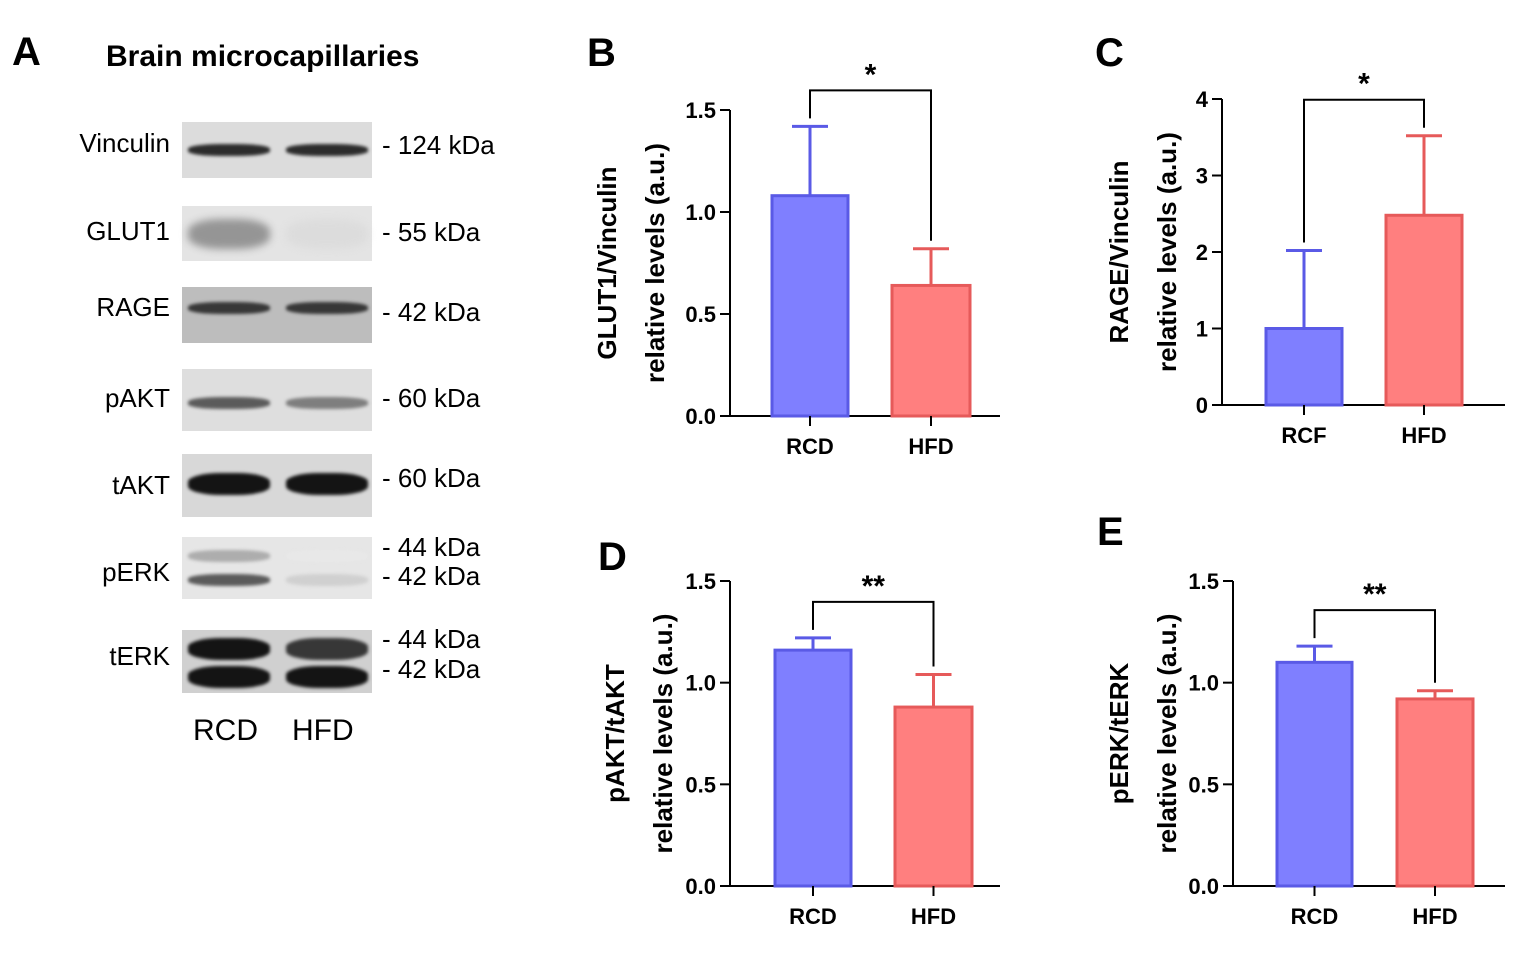  What do you see at coordinates (1202, 405) in the screenshot?
I see `y-tick-label: 0` at bounding box center [1202, 405].